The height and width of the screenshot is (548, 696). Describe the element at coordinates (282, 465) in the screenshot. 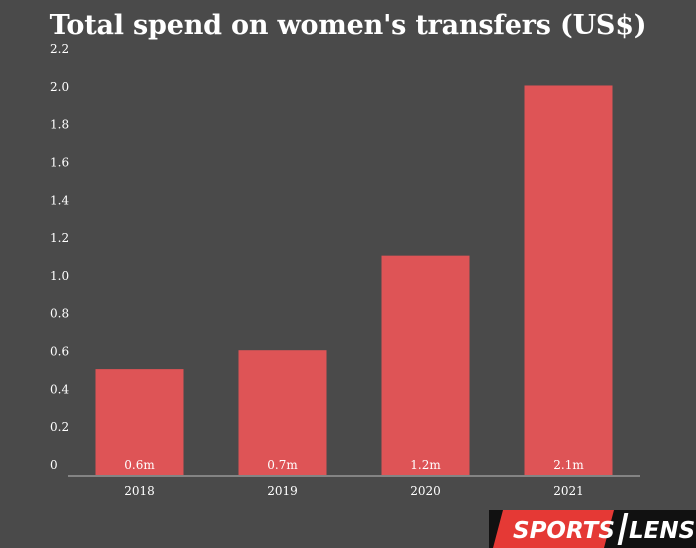

I see `data-label: 0.7m` at that location.